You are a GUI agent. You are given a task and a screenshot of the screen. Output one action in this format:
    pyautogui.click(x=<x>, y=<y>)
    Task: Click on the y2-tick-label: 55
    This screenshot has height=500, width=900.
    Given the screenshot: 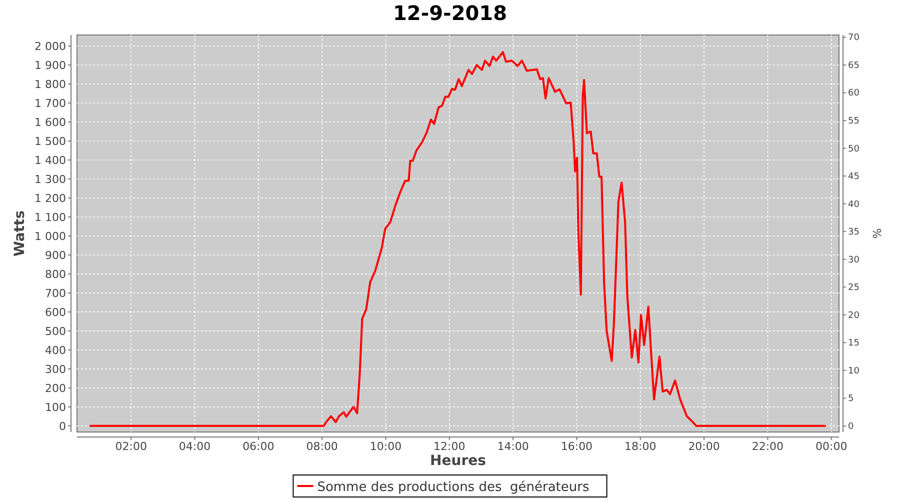 What is the action you would take?
    pyautogui.click(x=854, y=121)
    